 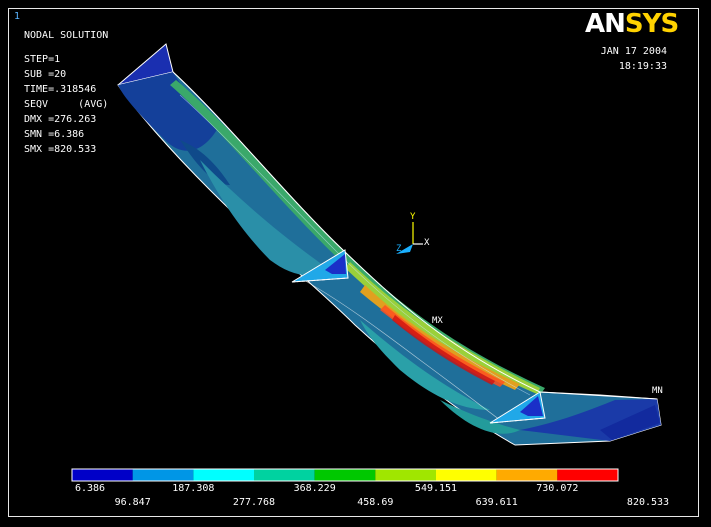 What do you see at coordinates (60, 149) in the screenshot?
I see `smx-value: SMX =820.533` at bounding box center [60, 149].